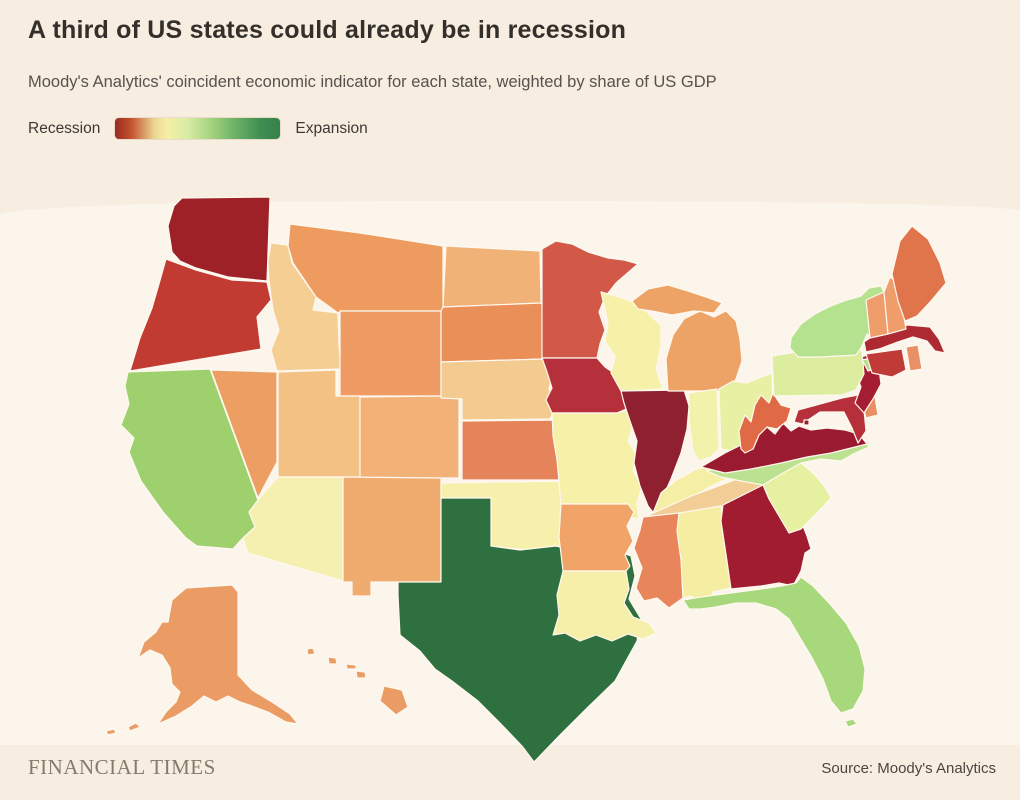  I want to click on state-AK: Alaska: mild recession, so click(202, 660).